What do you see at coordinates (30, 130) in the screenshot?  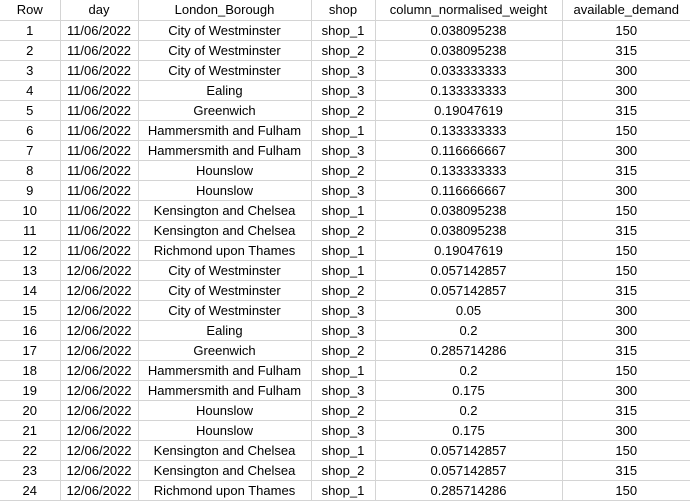 I see `row-number-cell: 6` at bounding box center [30, 130].